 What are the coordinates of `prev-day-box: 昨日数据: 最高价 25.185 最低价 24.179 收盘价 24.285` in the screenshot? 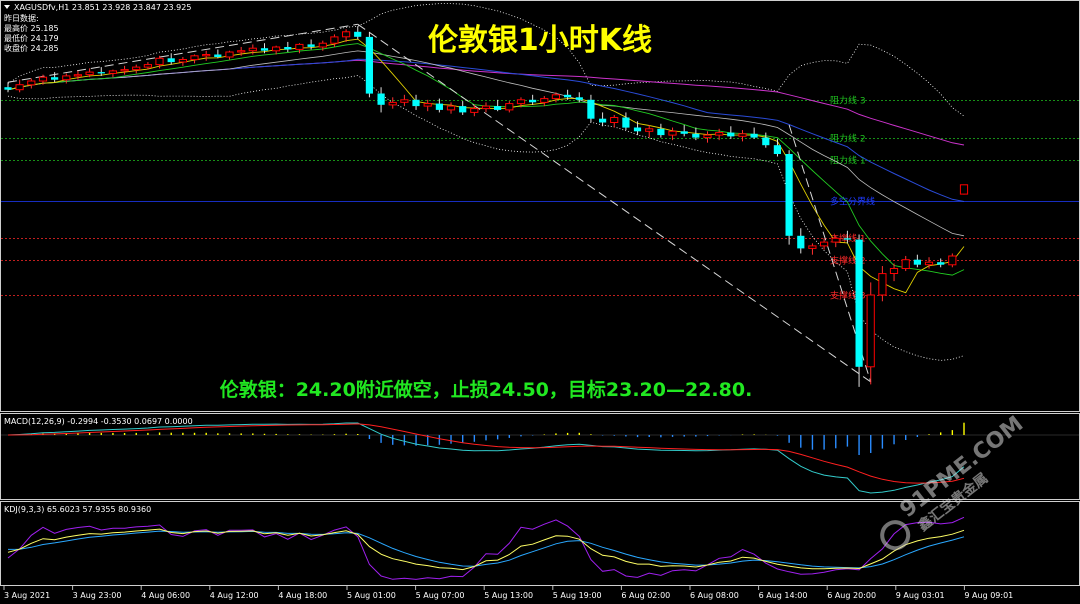 It's located at (31, 33).